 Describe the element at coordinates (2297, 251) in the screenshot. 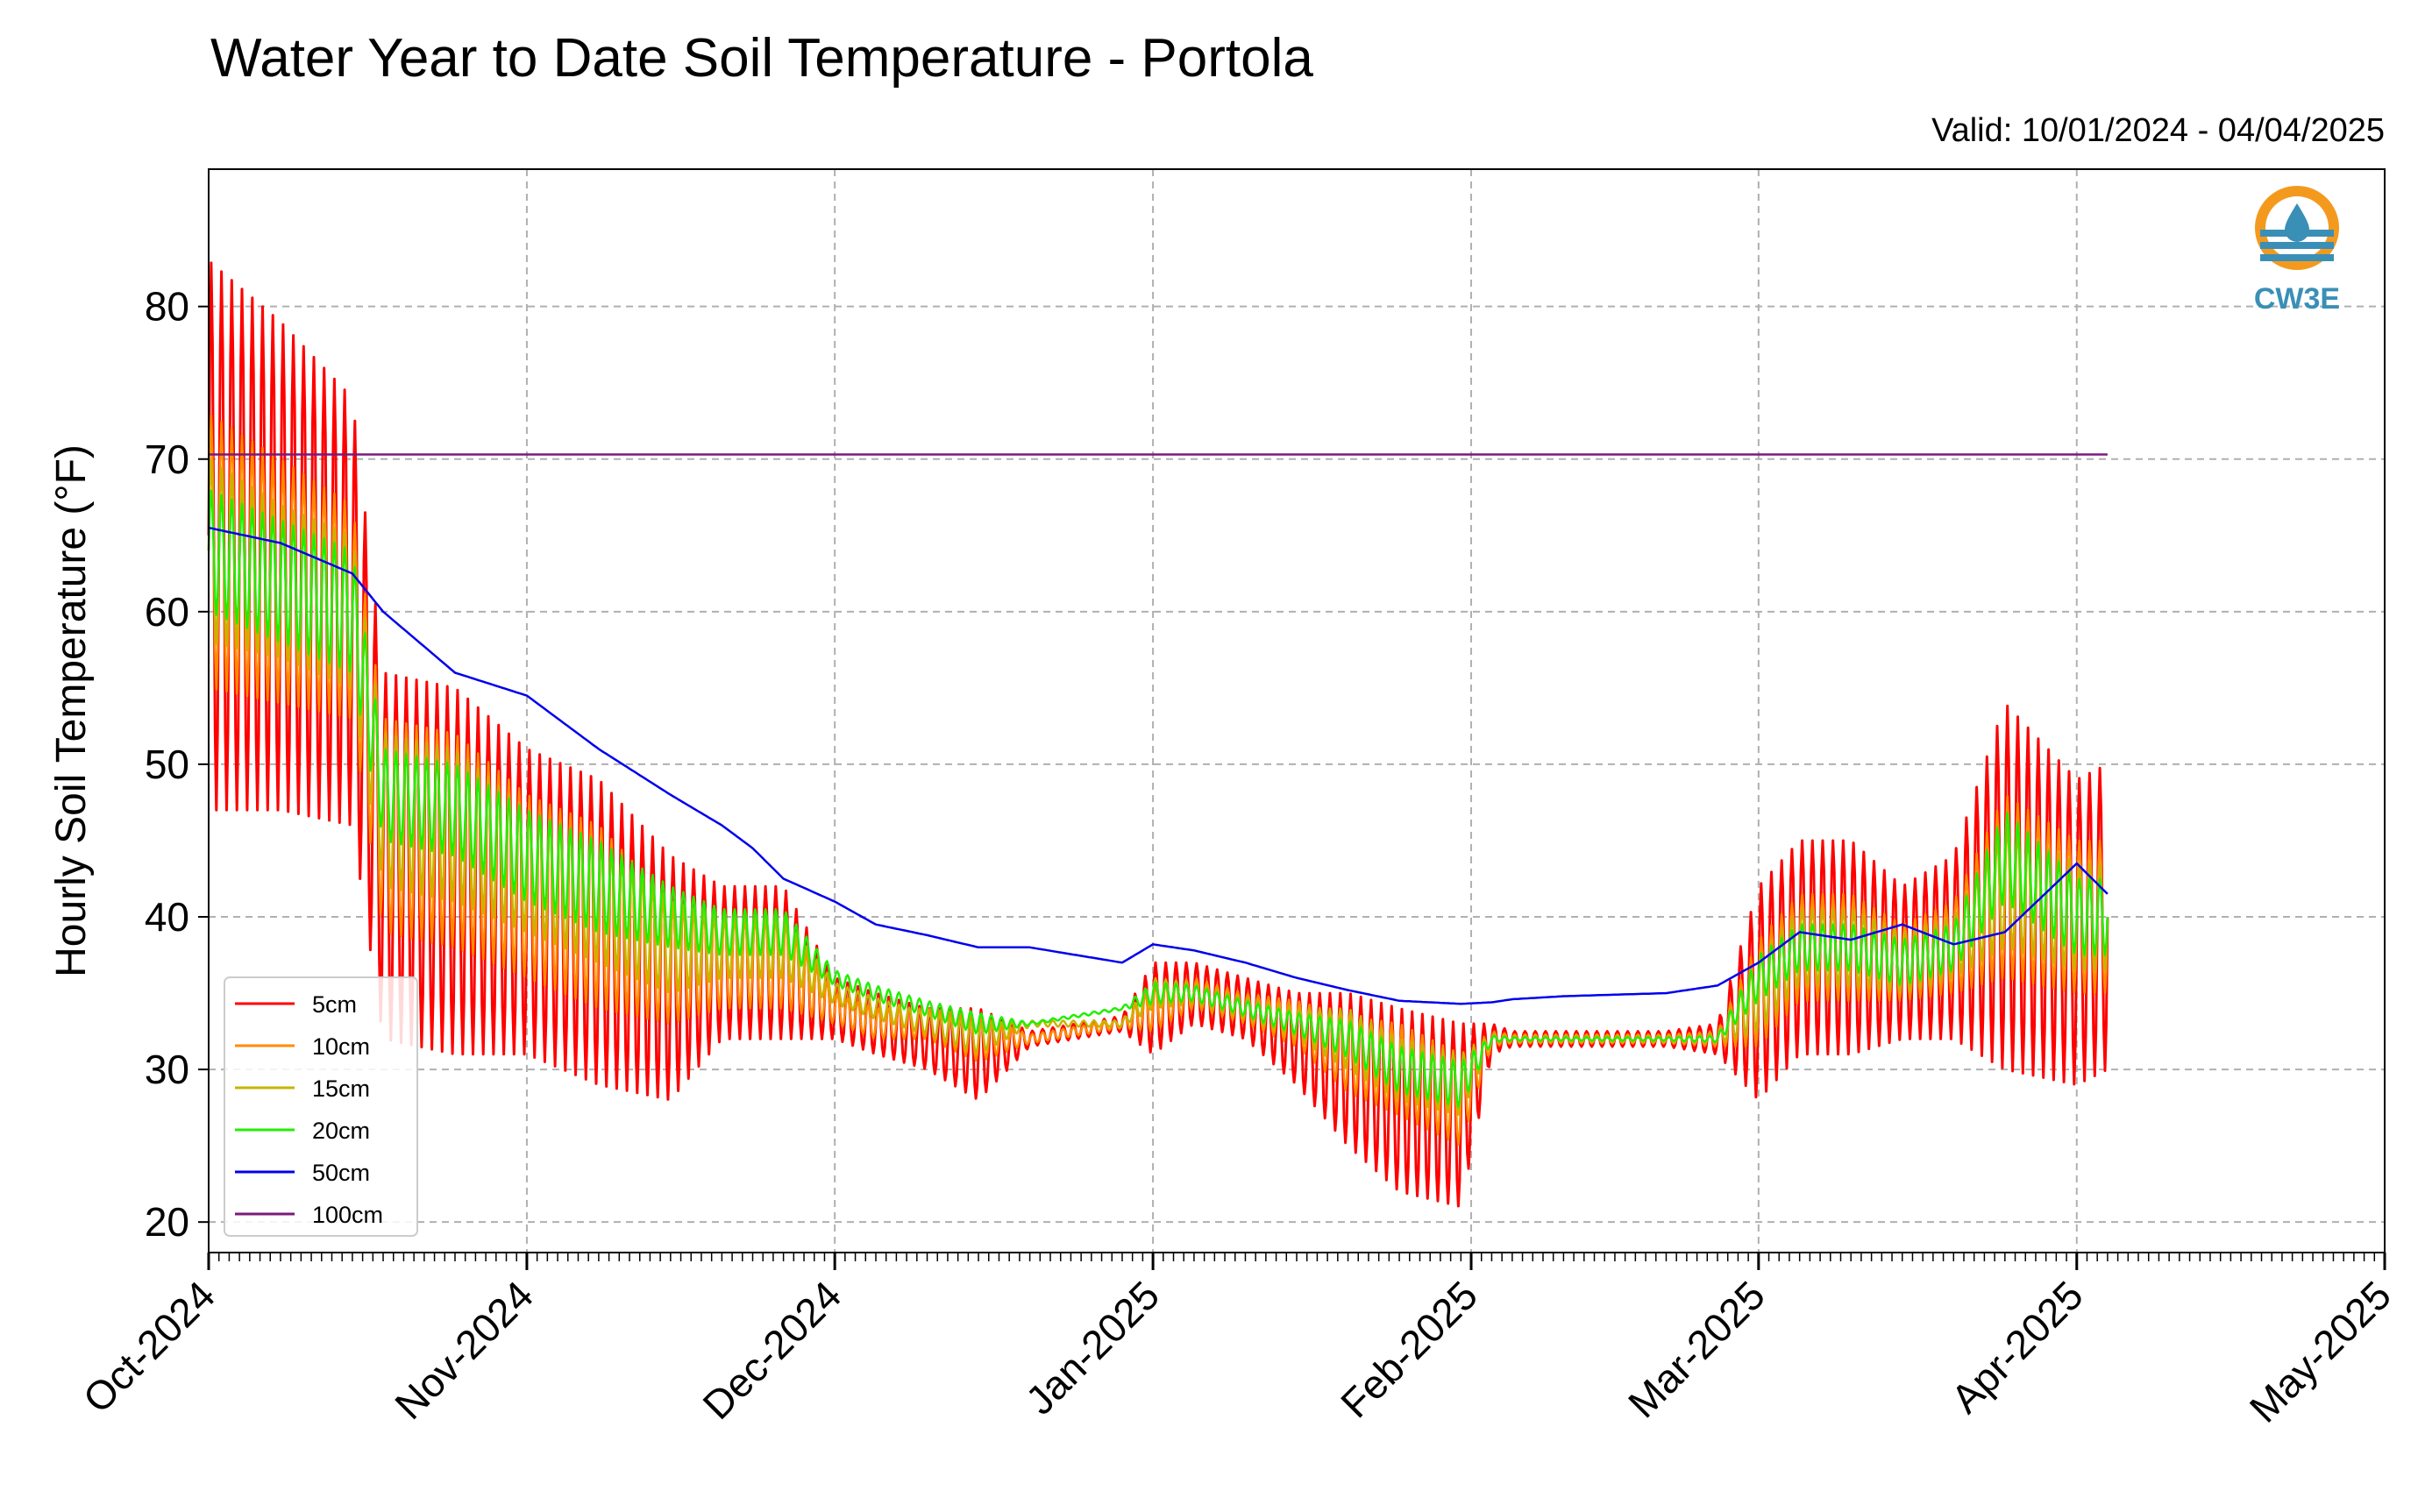

I see `cw3e-logo: CW3E` at that location.